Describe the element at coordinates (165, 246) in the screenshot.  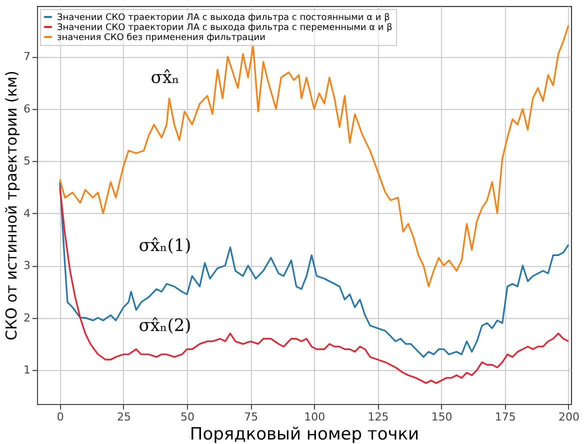
I see `annotation: σx̂ₙ(1)` at that location.